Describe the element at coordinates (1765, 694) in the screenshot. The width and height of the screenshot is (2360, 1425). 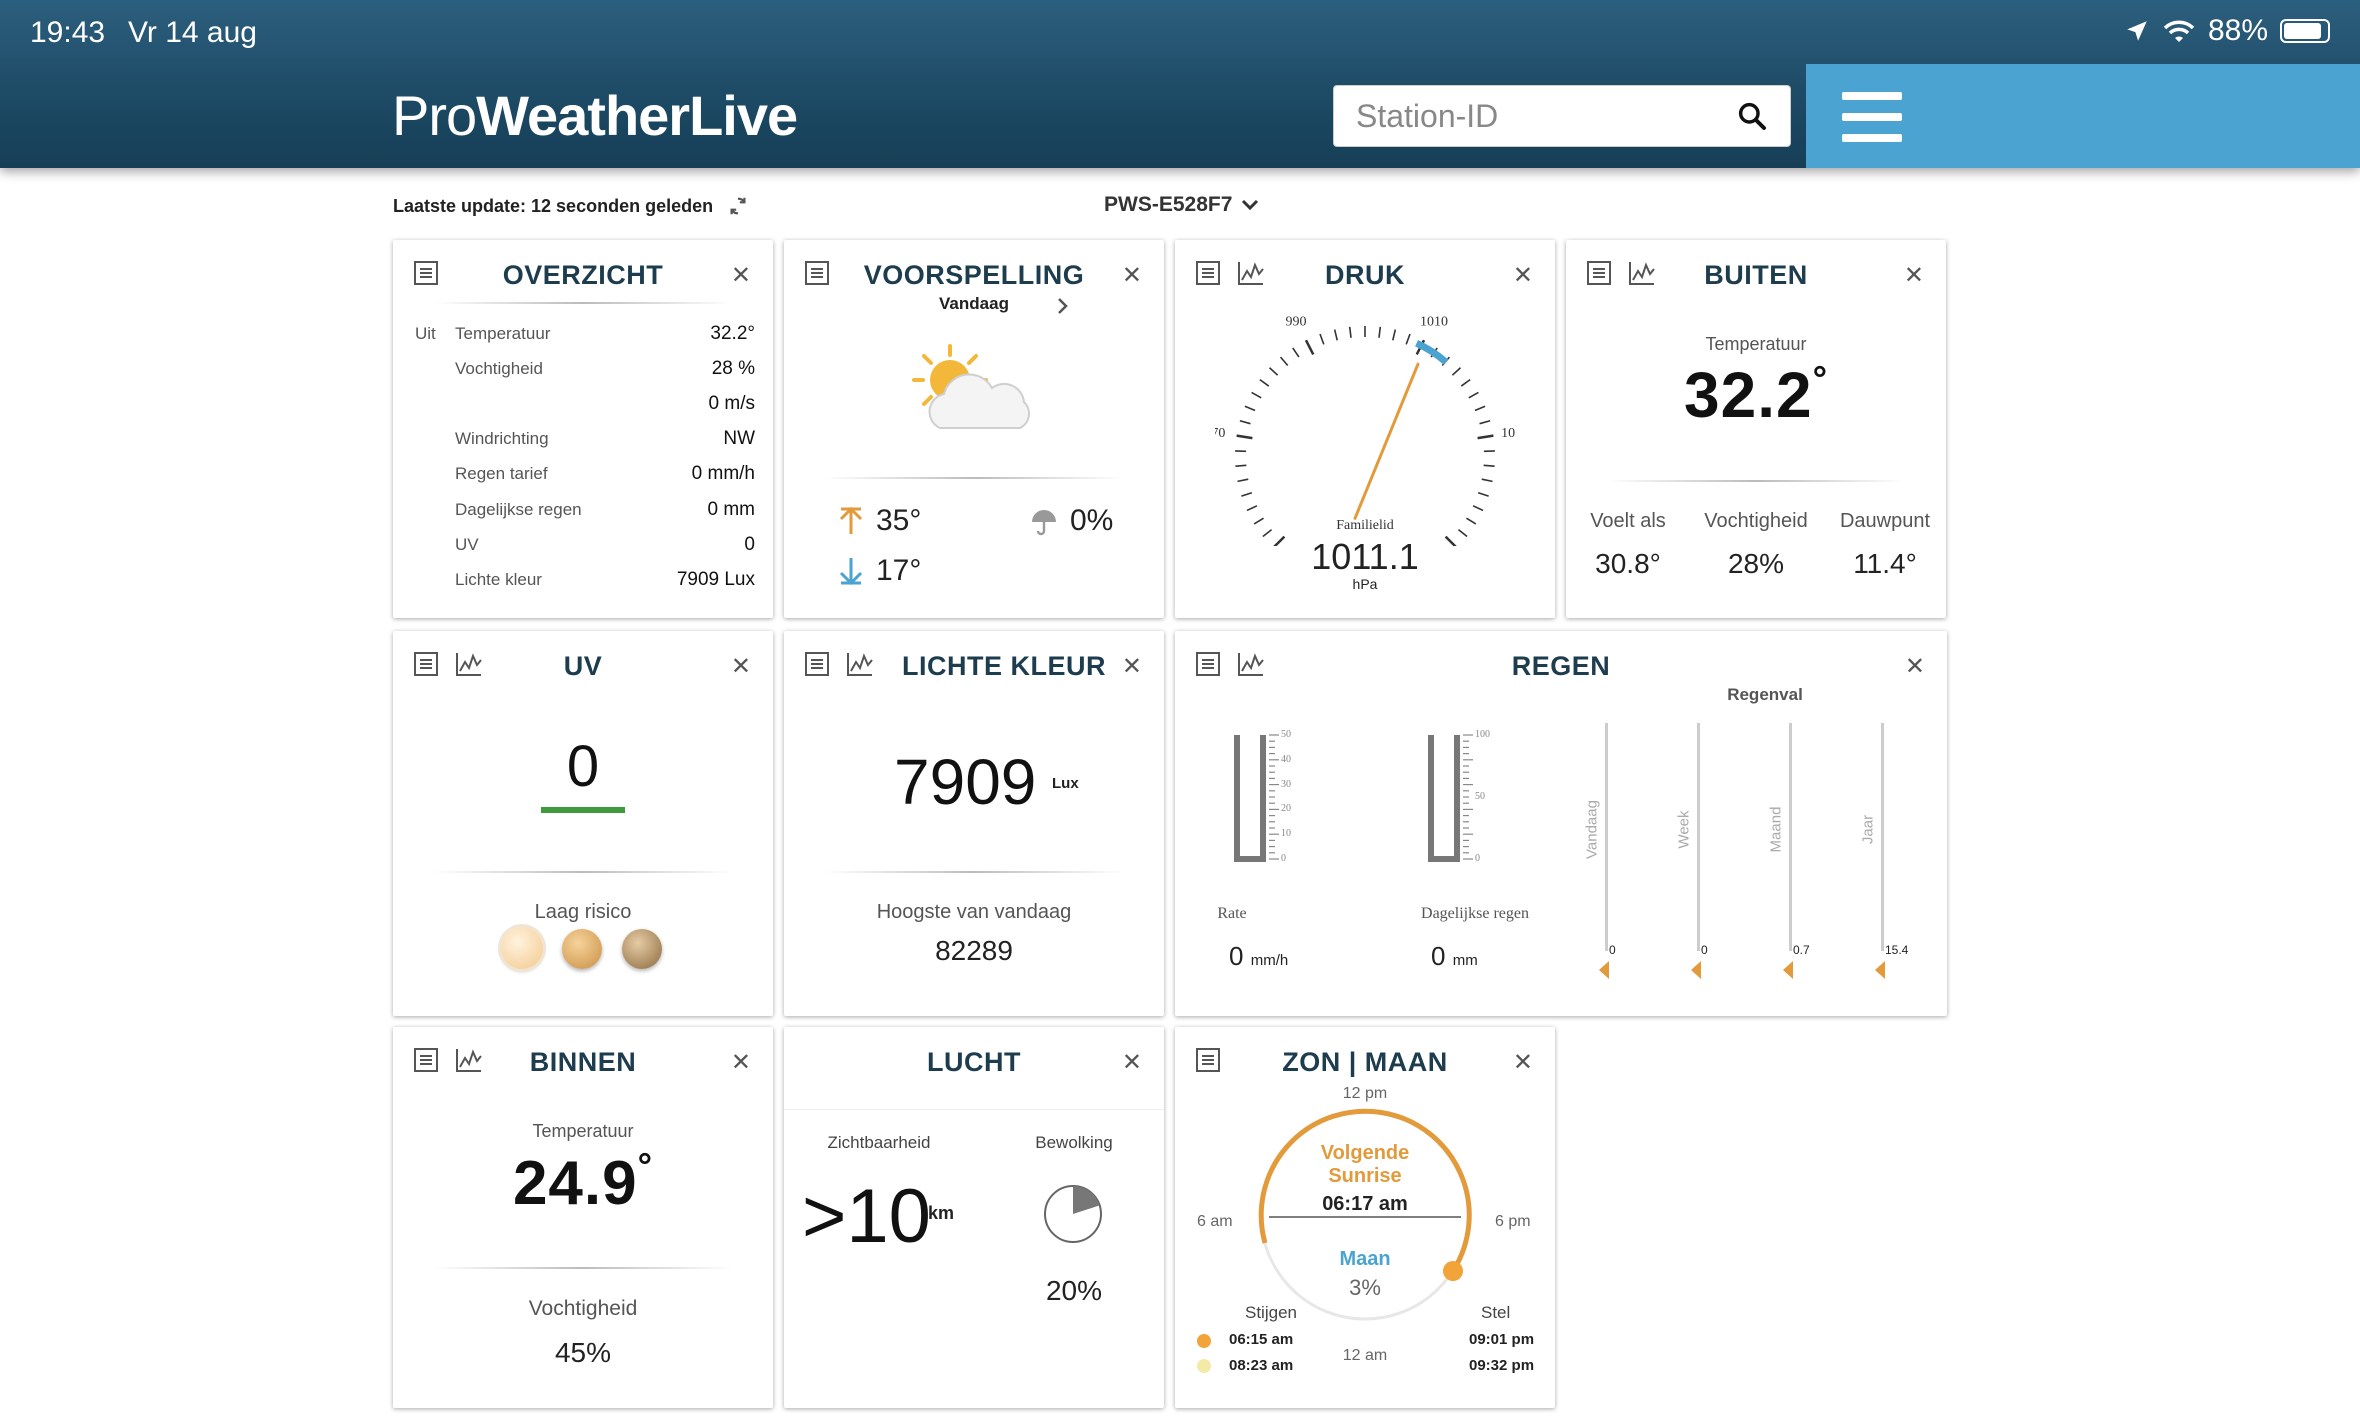
I see `rainfall-label: Regenval` at that location.